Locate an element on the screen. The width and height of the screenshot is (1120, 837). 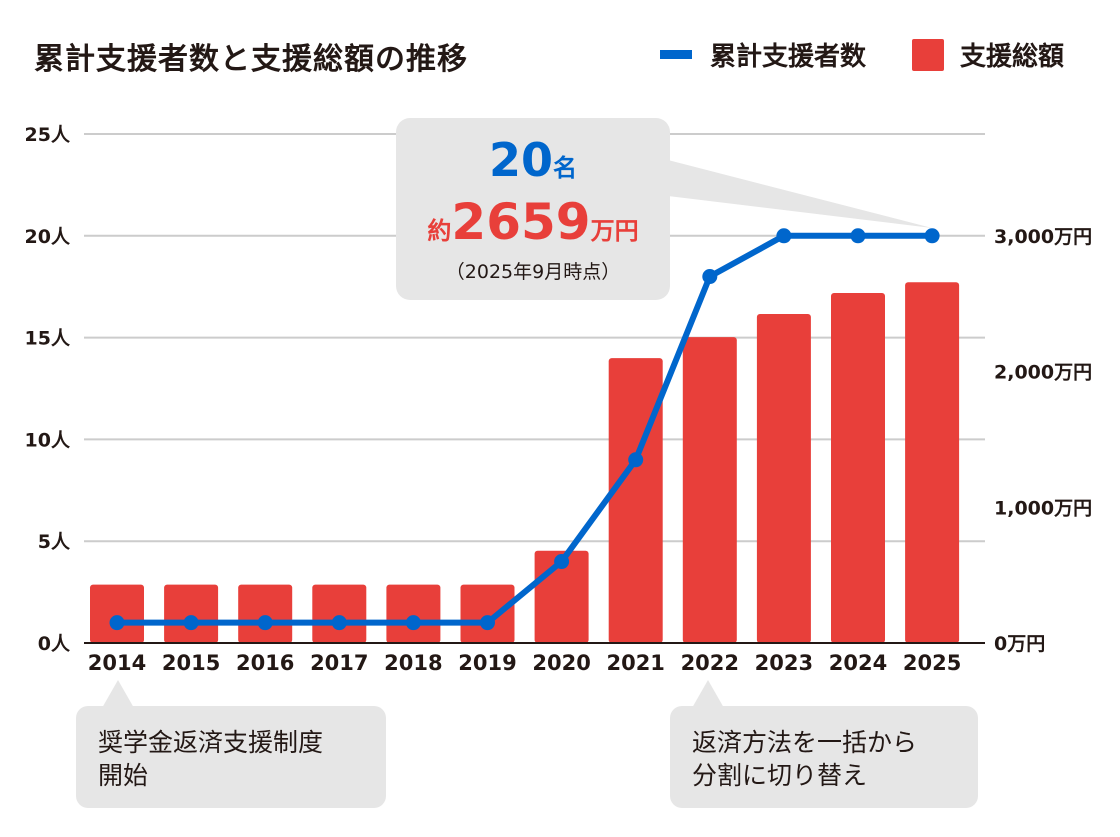
year-label: 2022 is located at coordinates (710, 663).